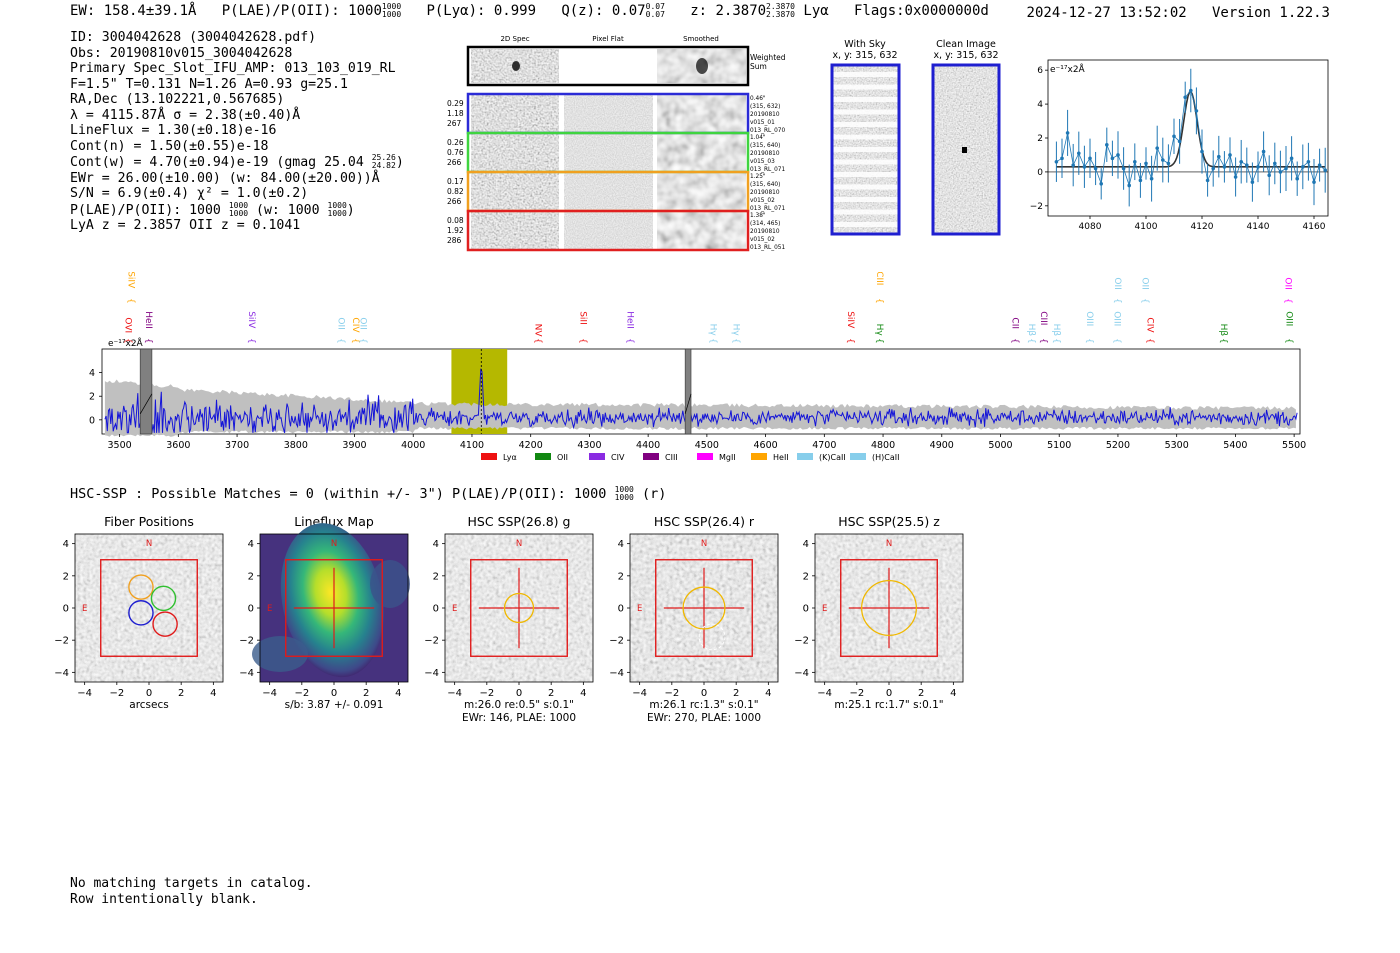 Image resolution: width=1400 pixels, height=953 pixels. I want to click on compass-e: E, so click(454, 609).